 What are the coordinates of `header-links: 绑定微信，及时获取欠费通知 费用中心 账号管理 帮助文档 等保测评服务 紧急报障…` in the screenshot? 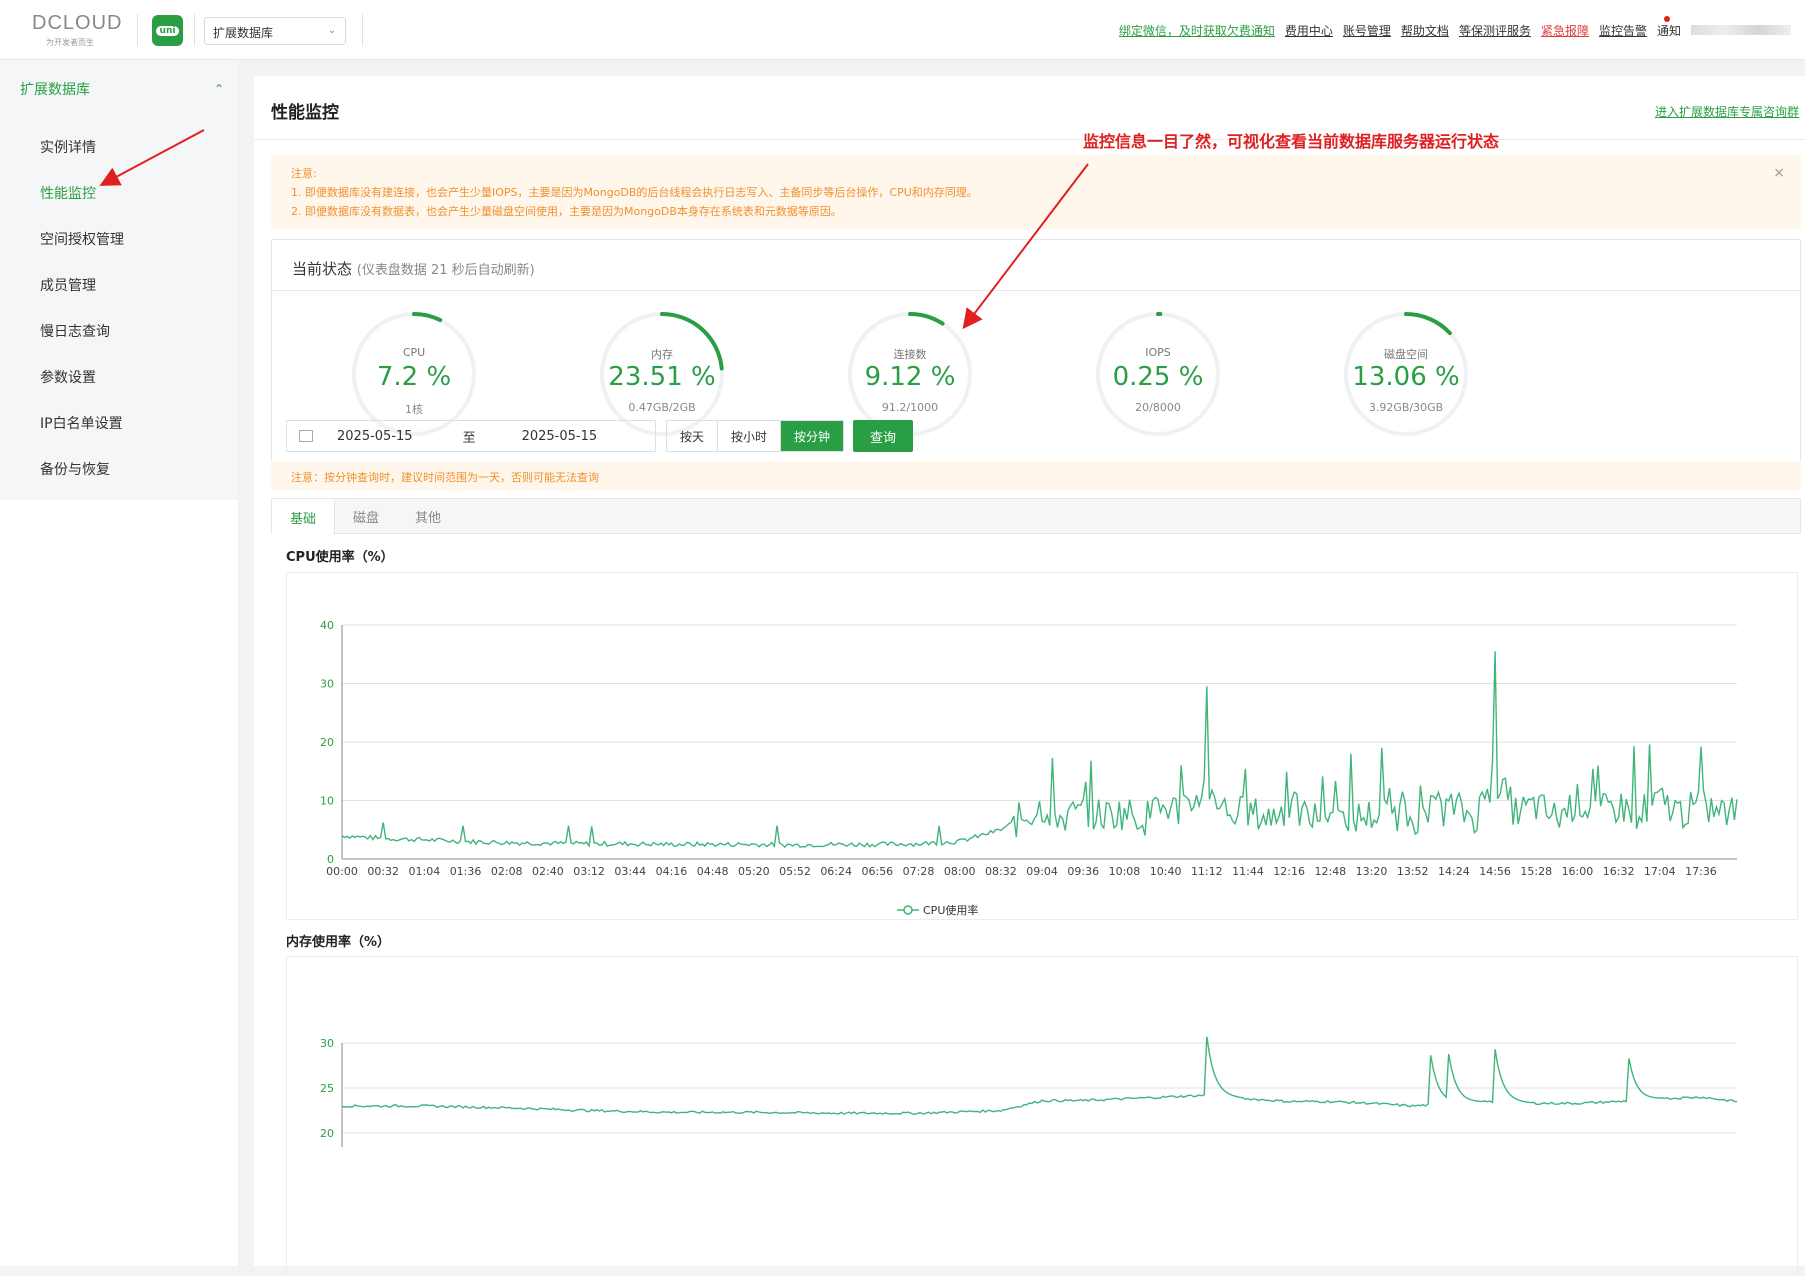 It's located at (1455, 30).